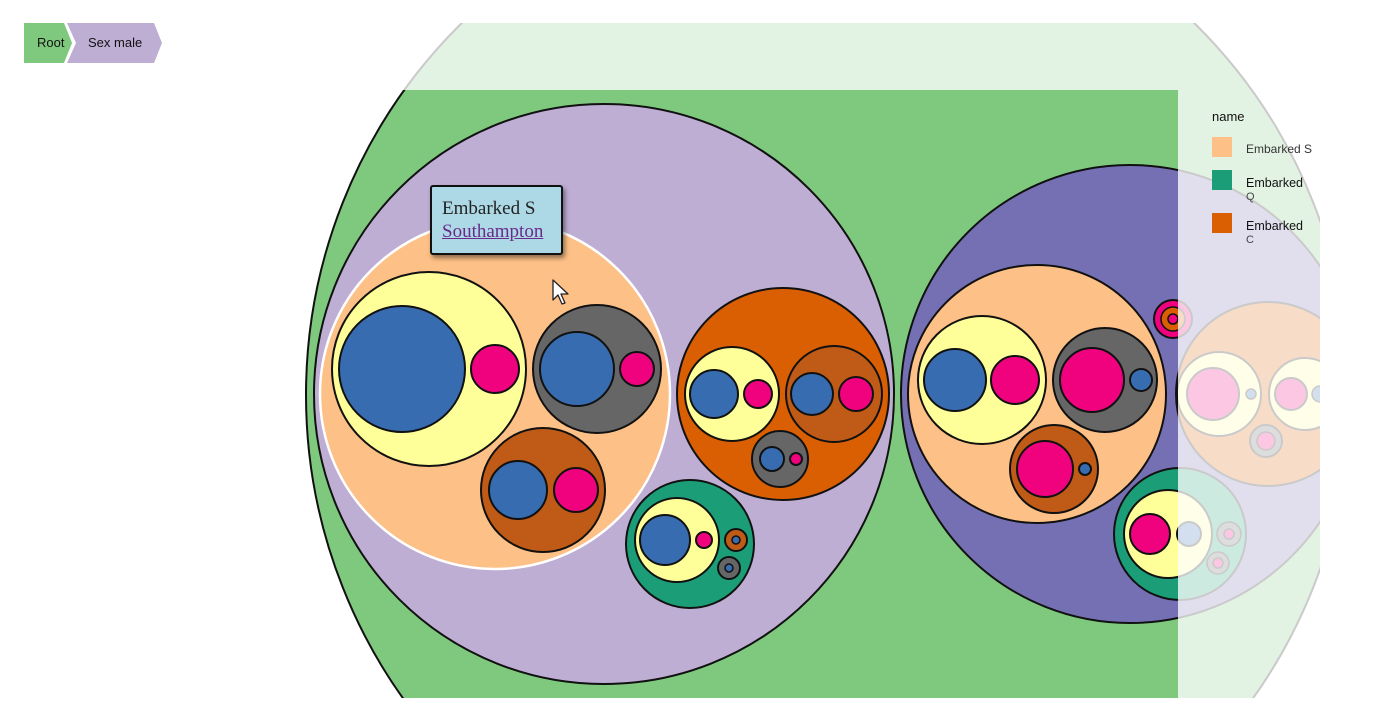  What do you see at coordinates (518, 490) in the screenshot?
I see `male-s-second-survived-circle` at bounding box center [518, 490].